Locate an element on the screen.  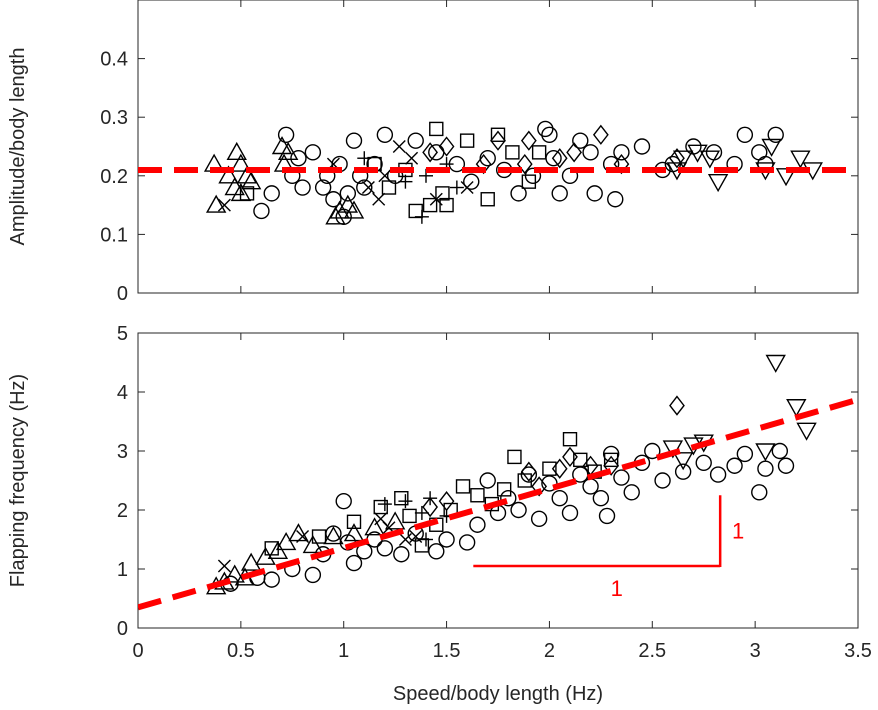
x-tick-label: 0.5 is located at coordinates (241, 651).